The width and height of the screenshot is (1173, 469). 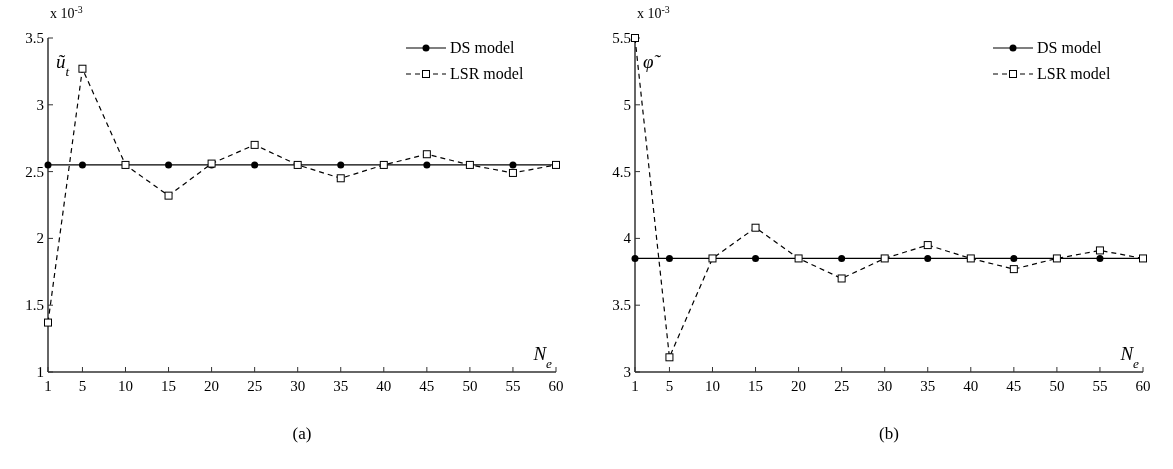 I want to click on y-tick-label: 2, so click(x=40, y=238).